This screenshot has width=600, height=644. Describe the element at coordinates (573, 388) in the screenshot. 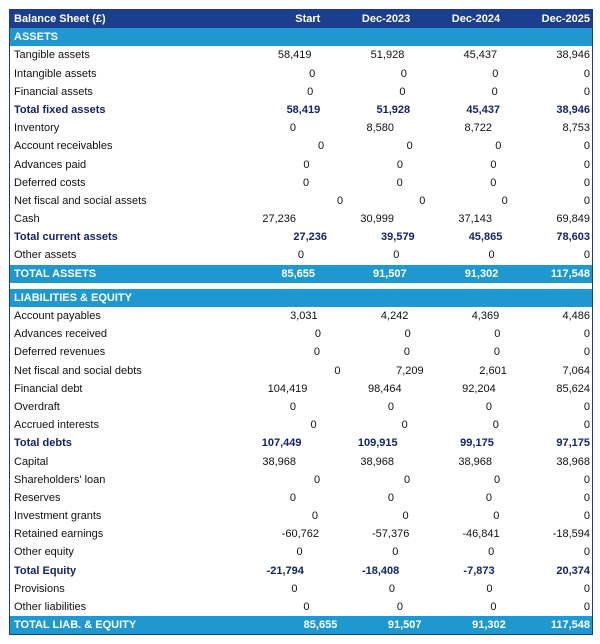

I see `cell-value: 85,624` at that location.